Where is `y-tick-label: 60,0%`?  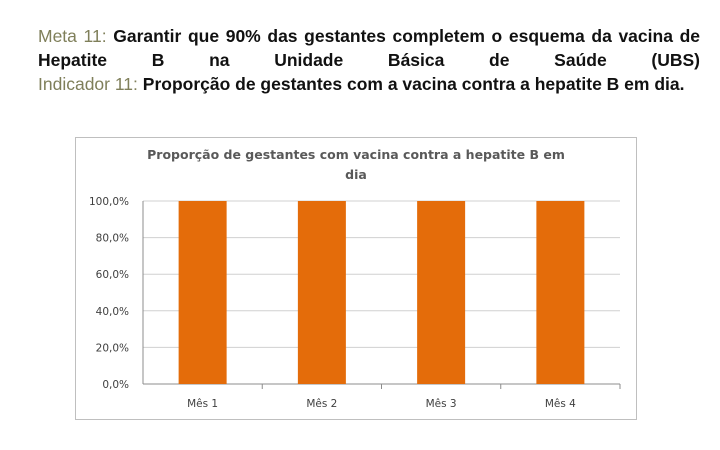
y-tick-label: 60,0% is located at coordinates (112, 275).